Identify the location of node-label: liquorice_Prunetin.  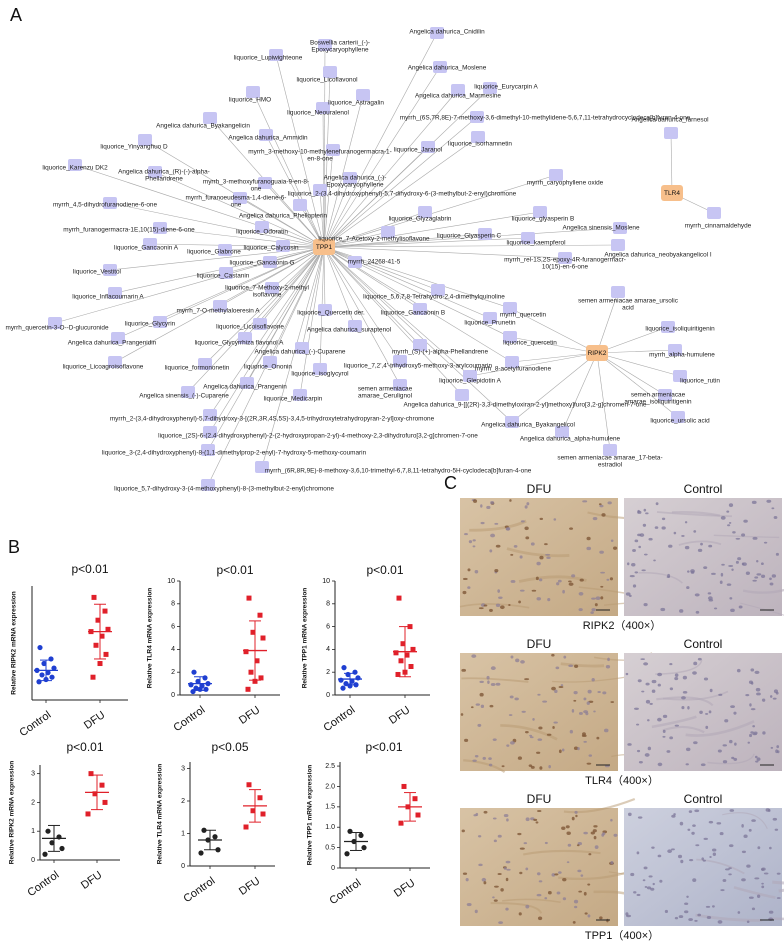
(490, 323).